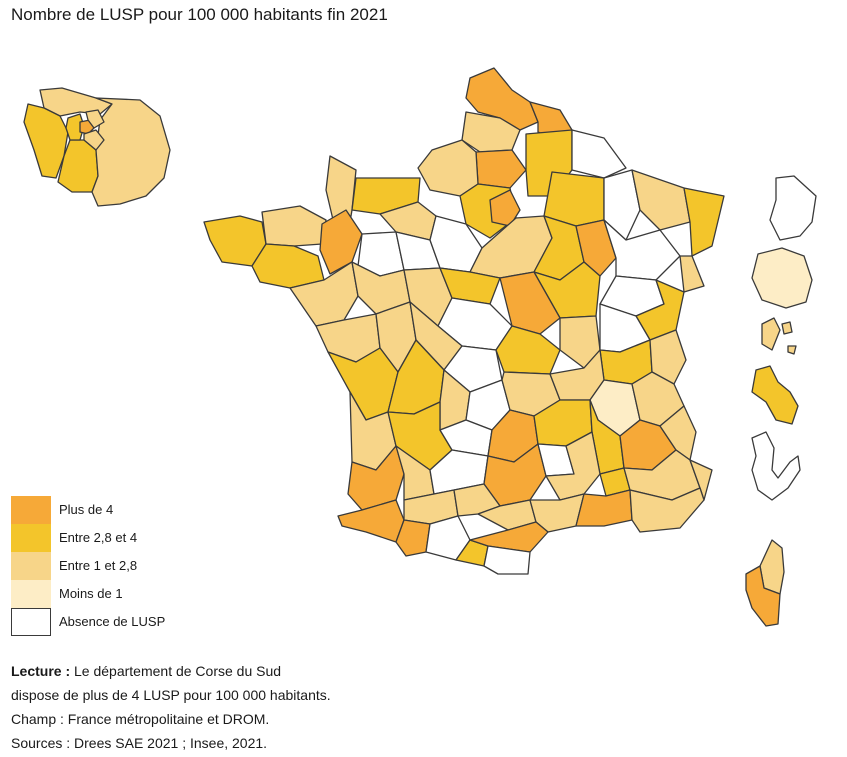  Describe the element at coordinates (98, 565) in the screenshot. I see `legend-label: Entre 1 et 2,8` at that location.